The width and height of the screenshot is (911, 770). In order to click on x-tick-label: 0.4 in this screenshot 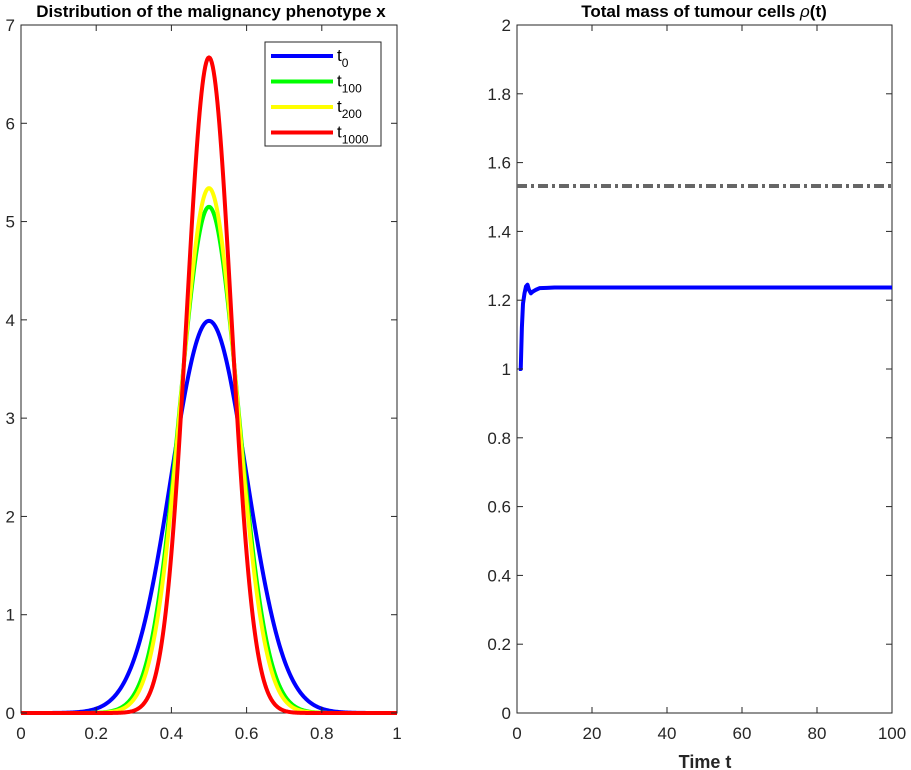, I will do `click(172, 733)`.